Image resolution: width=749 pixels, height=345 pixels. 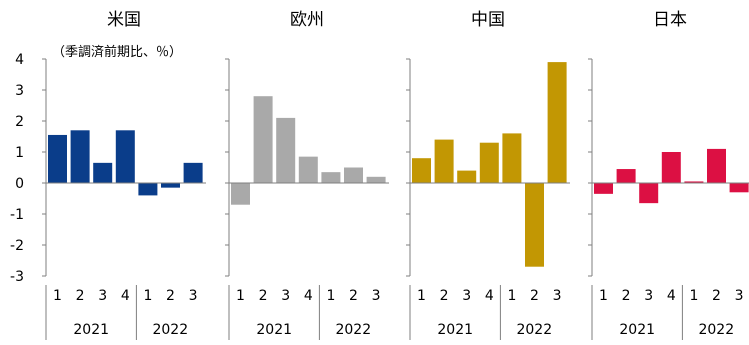 What do you see at coordinates (670, 20) in the screenshot?
I see `panel-title: 日本` at bounding box center [670, 20].